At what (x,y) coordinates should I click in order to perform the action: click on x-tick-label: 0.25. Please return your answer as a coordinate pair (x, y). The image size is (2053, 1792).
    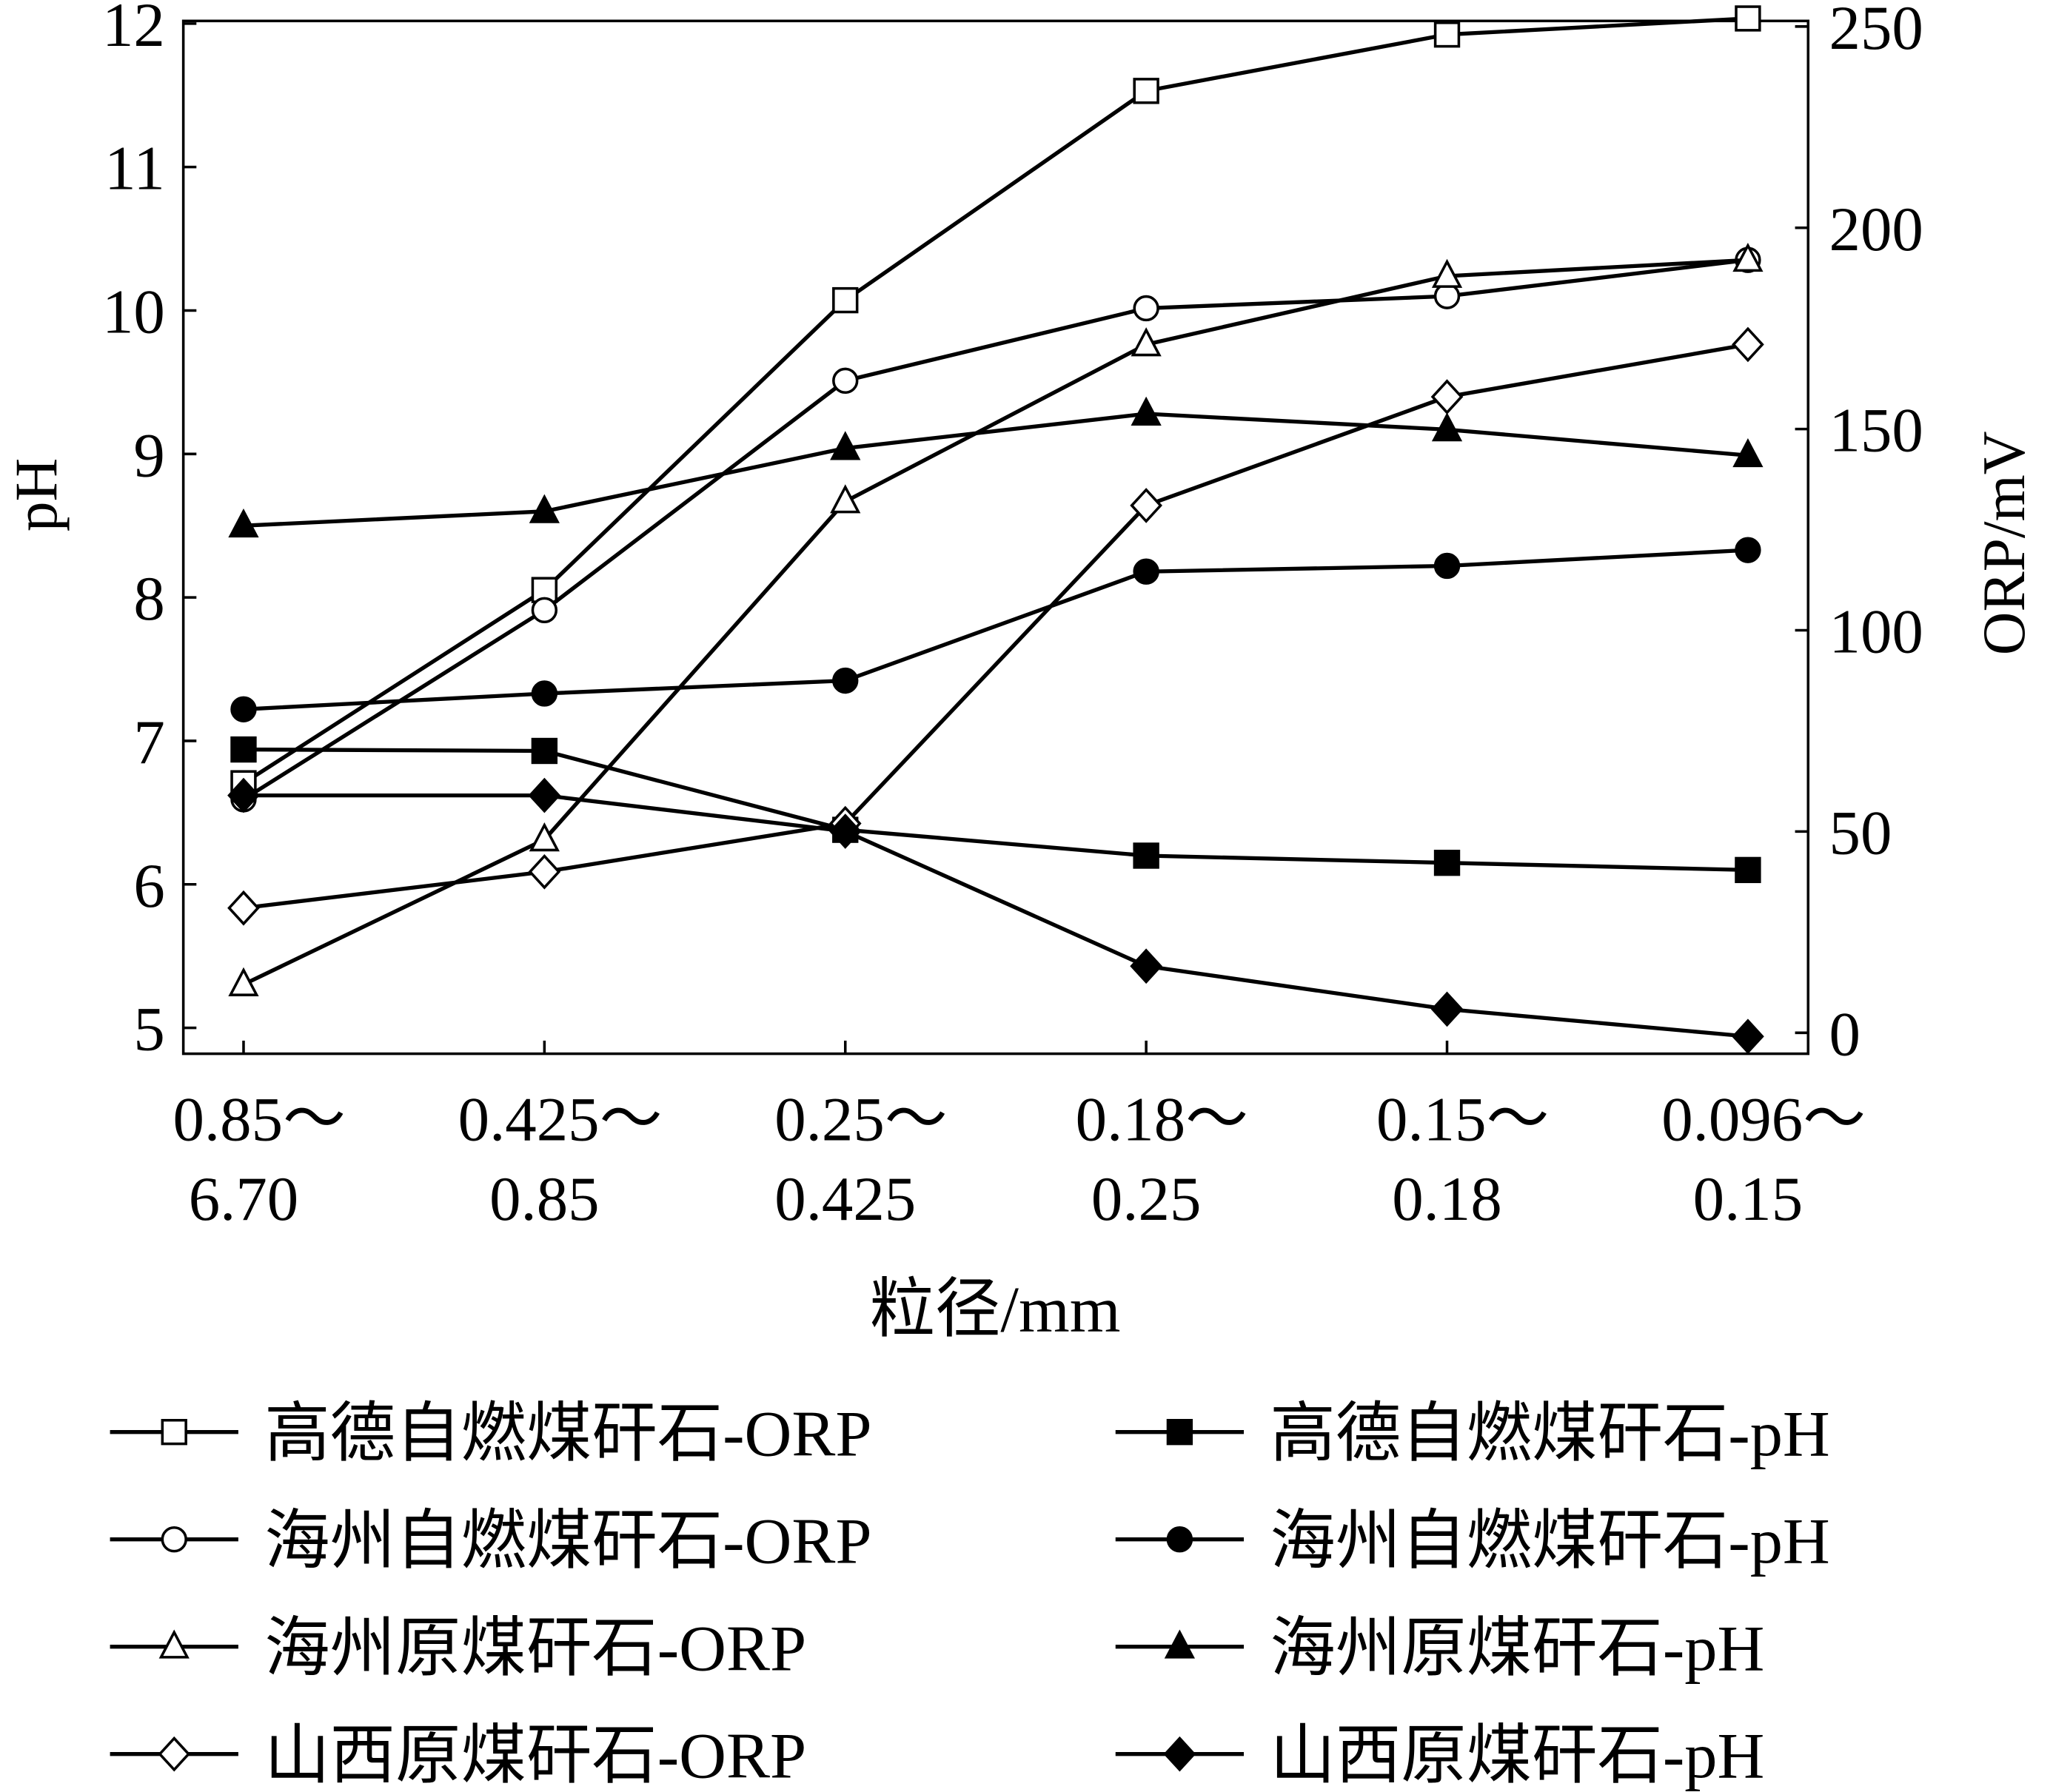
    Looking at the image, I should click on (1146, 1199).